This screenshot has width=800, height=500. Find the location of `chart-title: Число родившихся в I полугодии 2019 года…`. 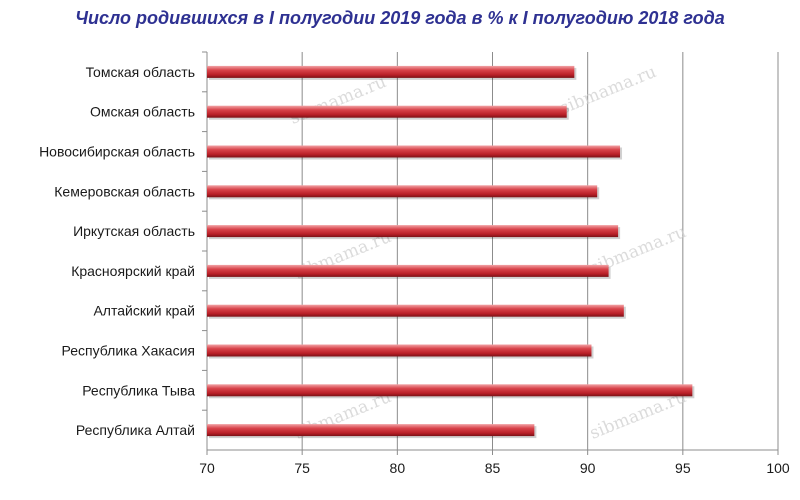

chart-title: Число родившихся в I полугодии 2019 года… is located at coordinates (400, 18).